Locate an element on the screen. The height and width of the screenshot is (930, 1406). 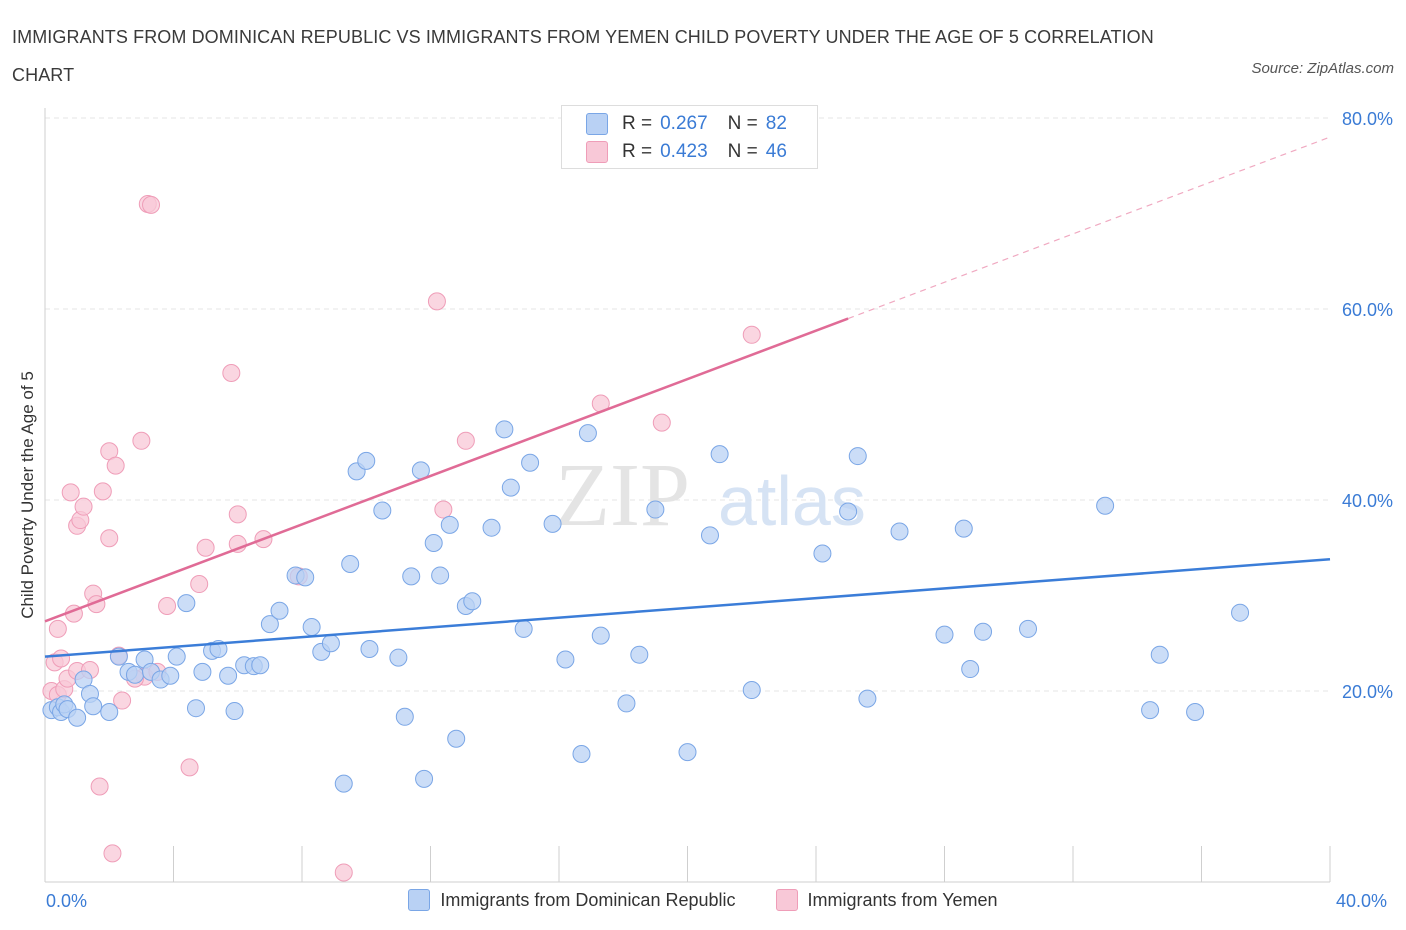
legend-item-yemen: Immigrants from Yemen is located at coordinates (886, 900).